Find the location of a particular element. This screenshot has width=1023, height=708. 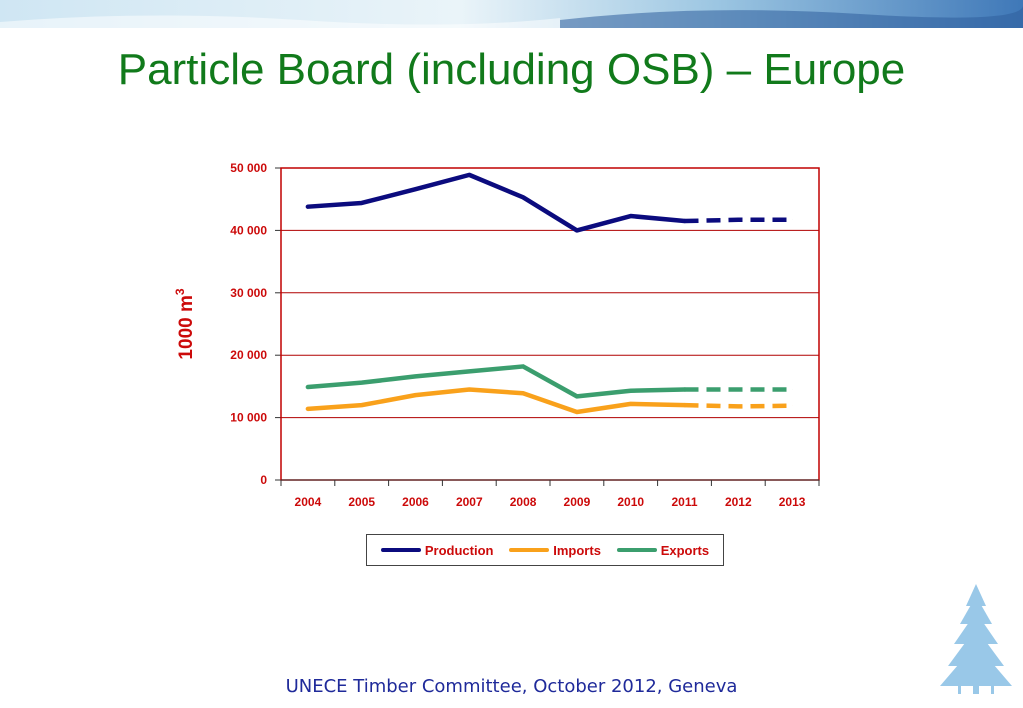

x-tick-label: 2012 is located at coordinates (738, 502).